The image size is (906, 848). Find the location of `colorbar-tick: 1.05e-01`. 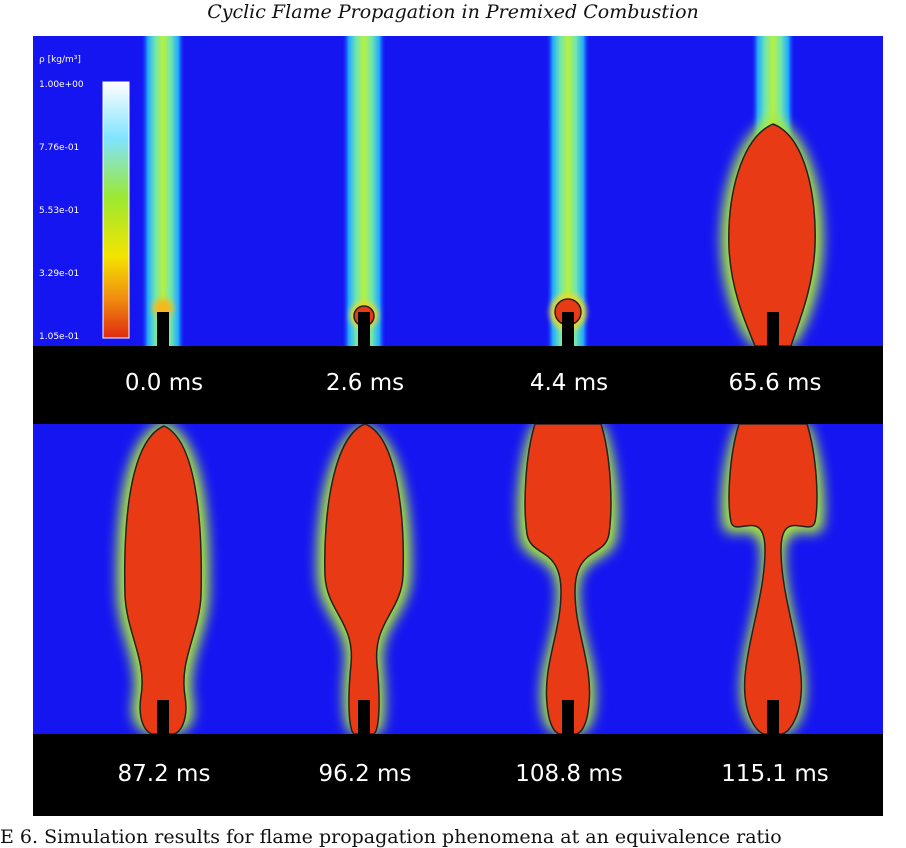

colorbar-tick: 1.05e-01 is located at coordinates (59, 337).